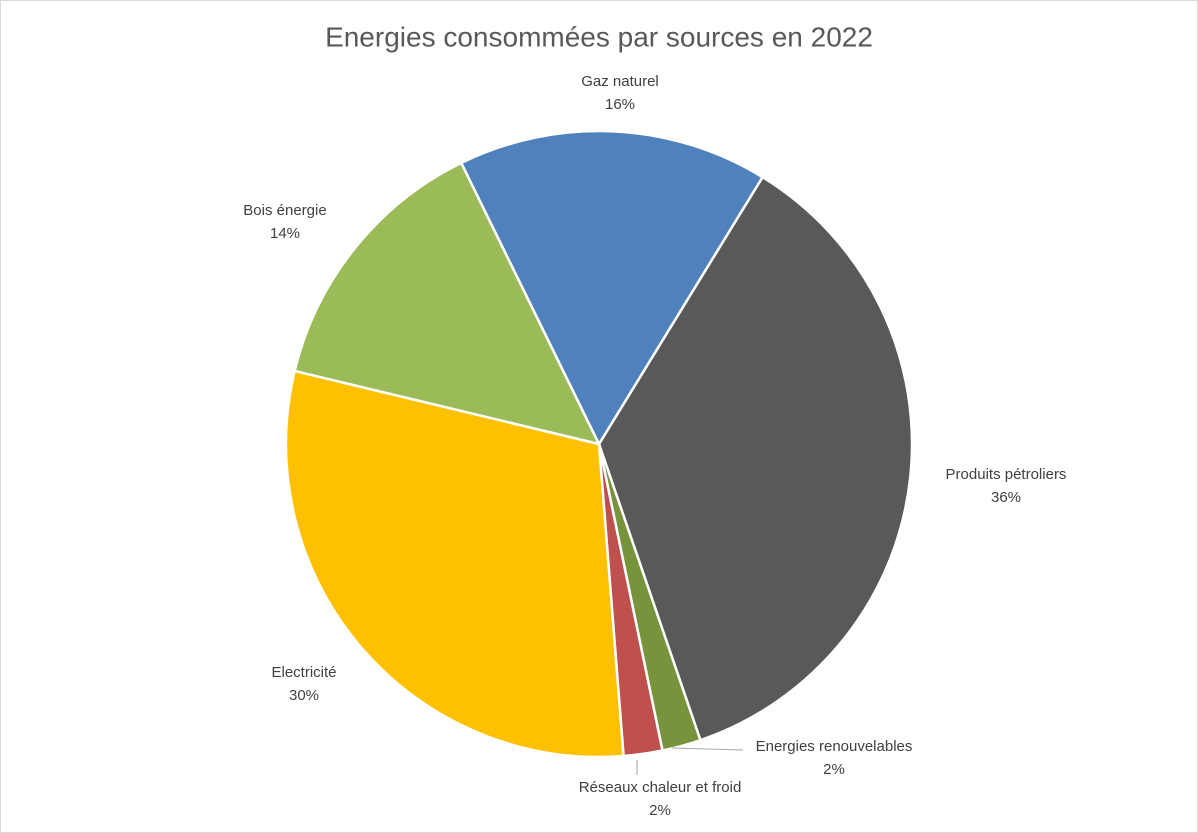 This screenshot has width=1198, height=833. I want to click on slice-label: Réseaux chaleur et froid, so click(660, 787).